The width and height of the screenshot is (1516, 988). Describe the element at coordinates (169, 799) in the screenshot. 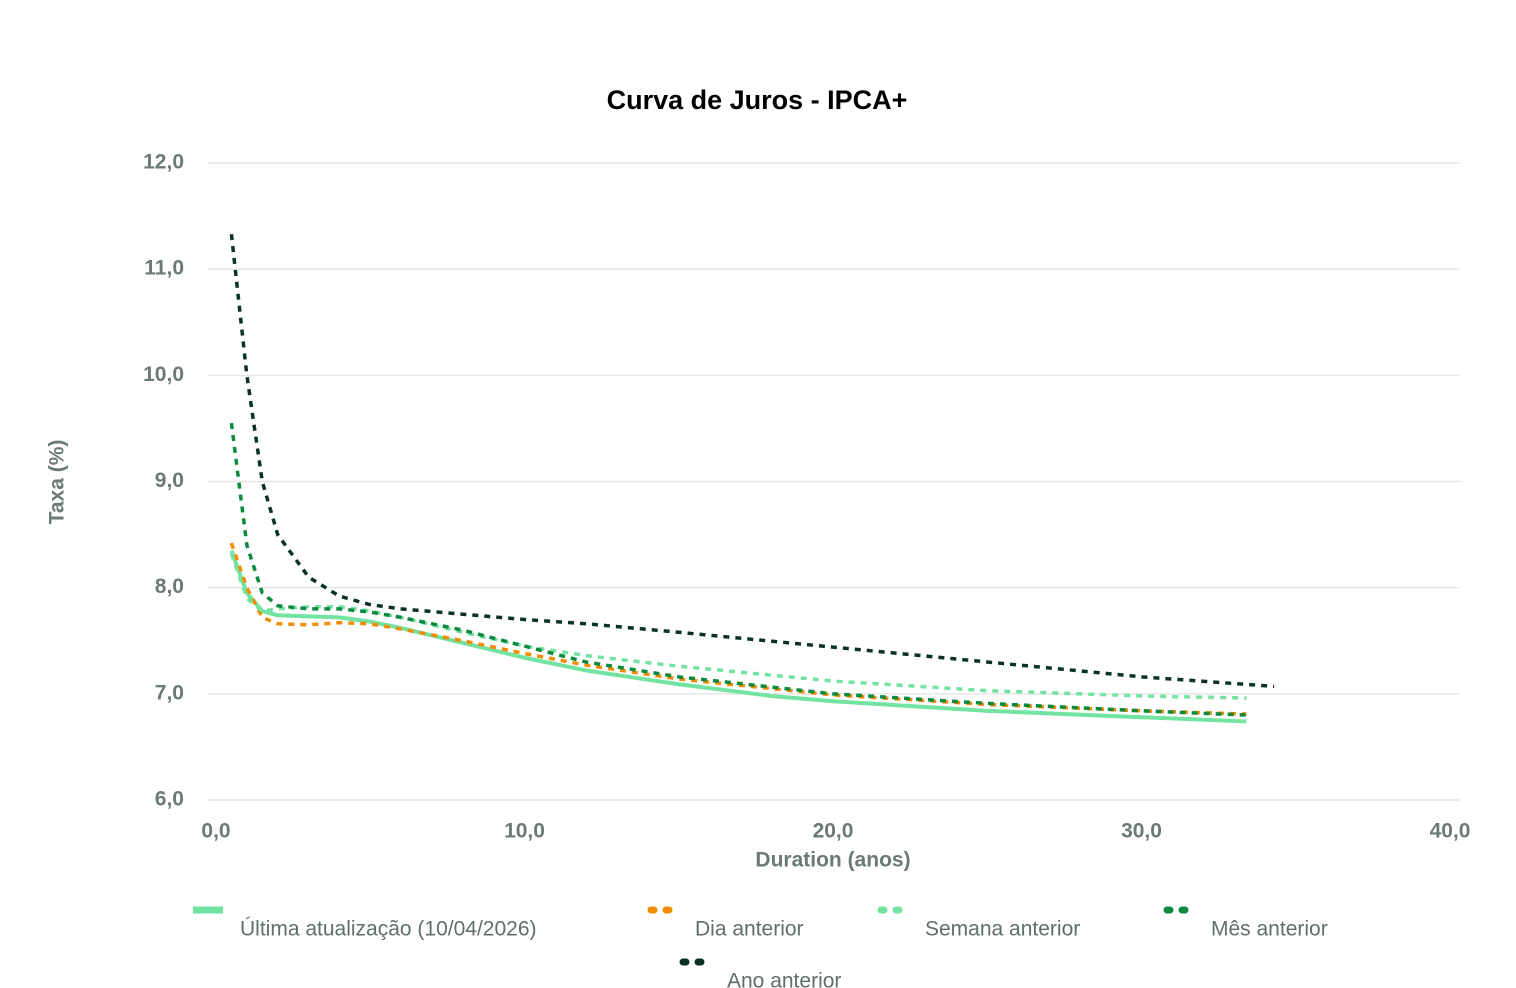

I see `y-tick-label: 6,0` at that location.